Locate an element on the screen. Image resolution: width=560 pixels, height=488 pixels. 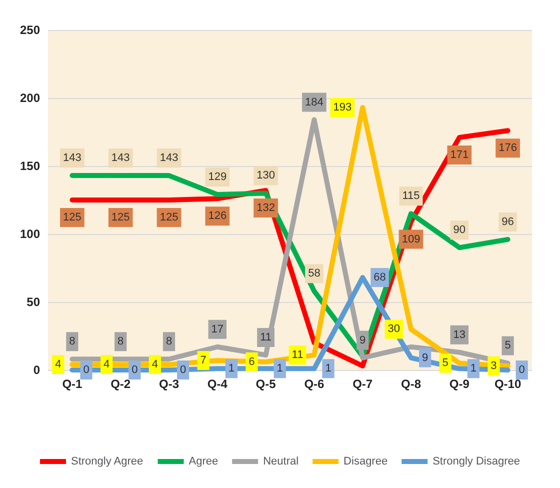
y-tick-label: 200 is located at coordinates (30, 98).